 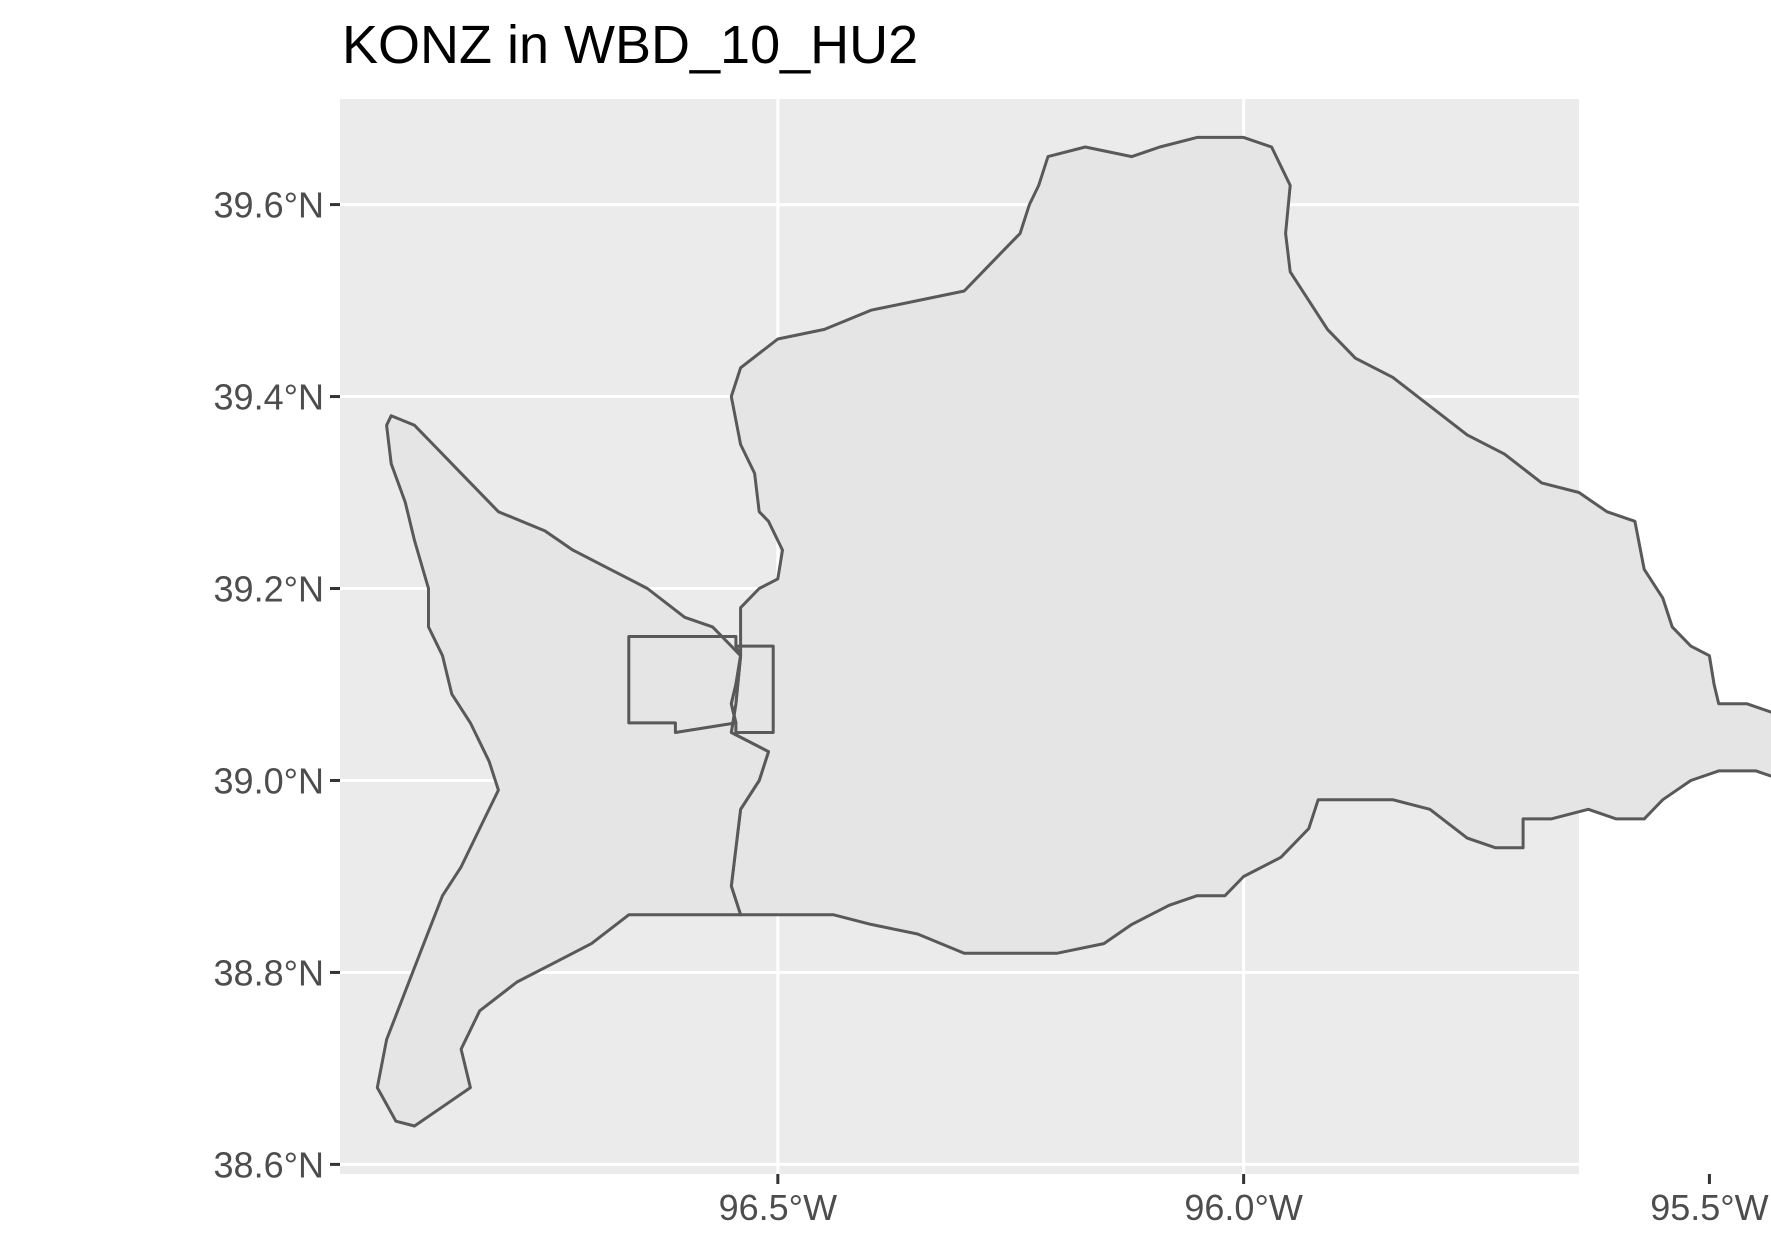 What do you see at coordinates (778, 1207) in the screenshot?
I see `x-tick-label: 96.5°W` at bounding box center [778, 1207].